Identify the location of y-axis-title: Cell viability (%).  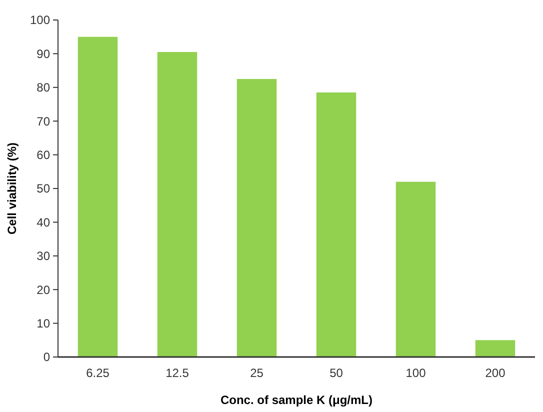
(12, 188).